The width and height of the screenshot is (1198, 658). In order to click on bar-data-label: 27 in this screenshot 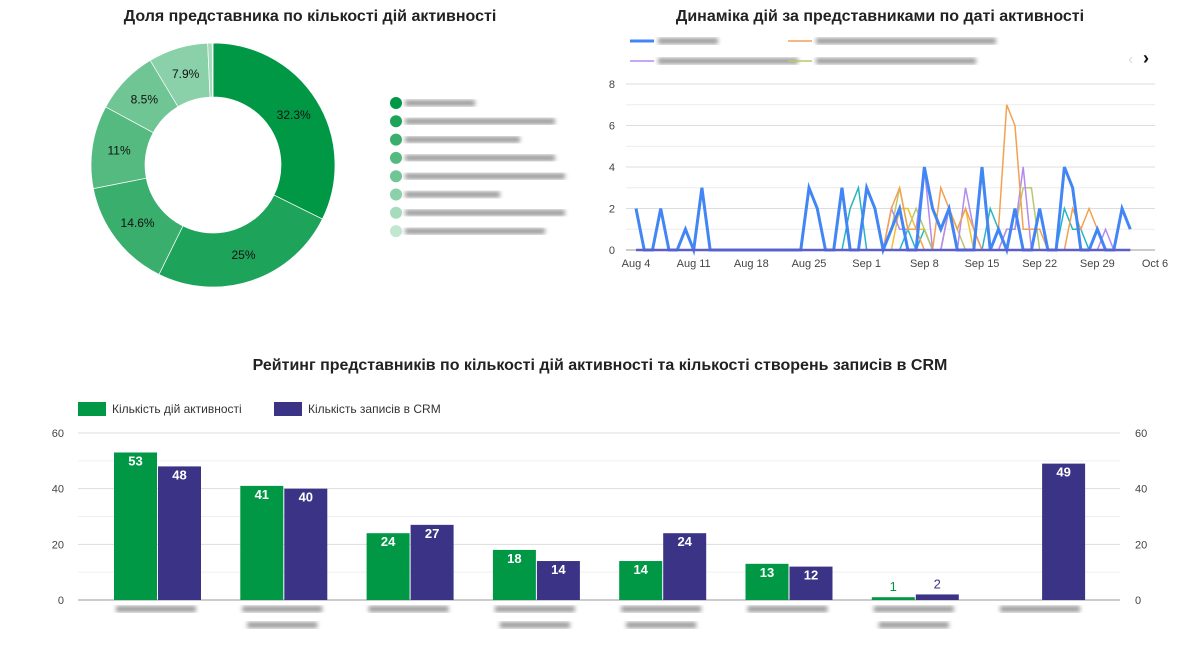, I will do `click(432, 533)`.